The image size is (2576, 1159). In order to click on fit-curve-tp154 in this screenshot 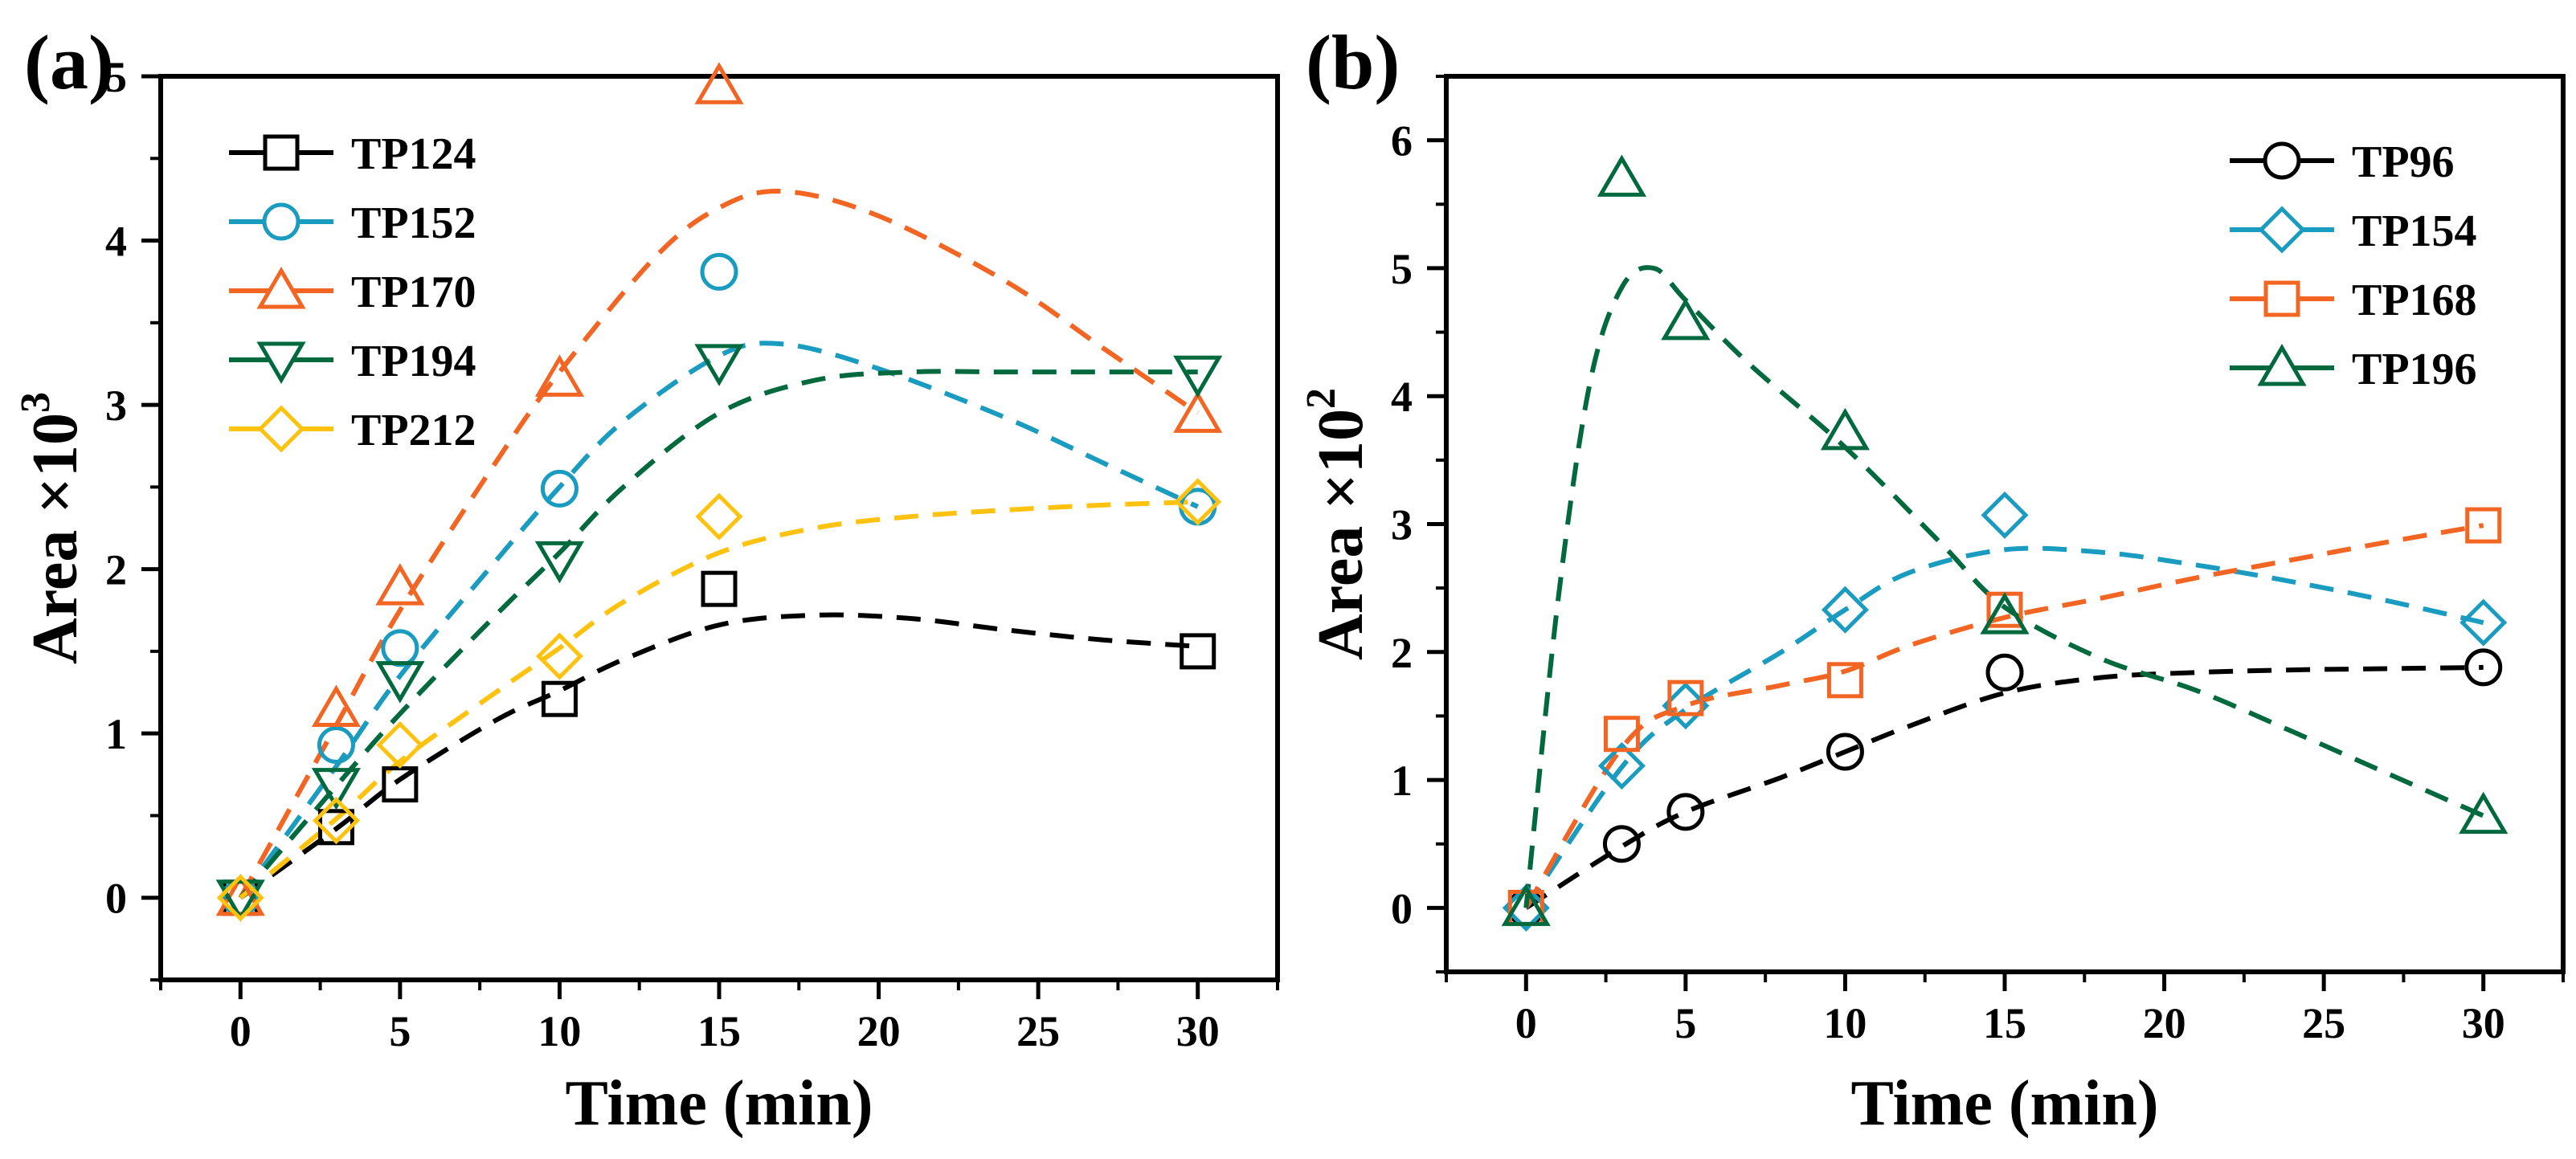, I will do `click(2004, 727)`.